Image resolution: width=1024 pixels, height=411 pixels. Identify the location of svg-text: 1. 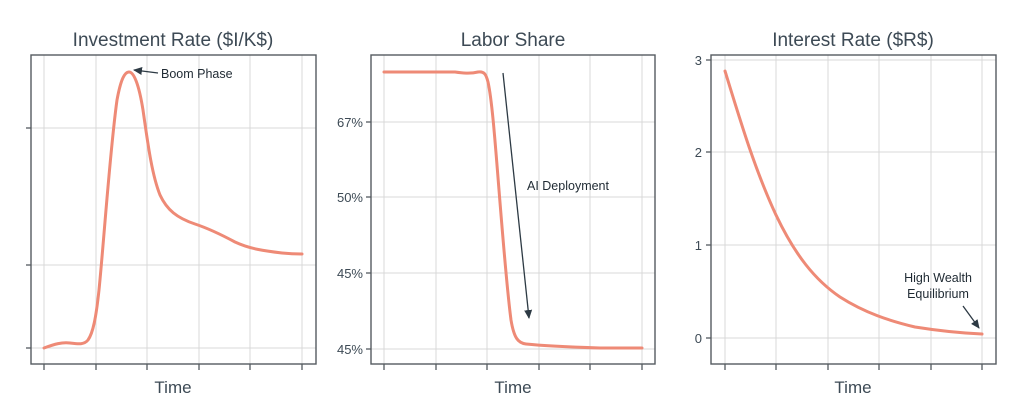
(698, 245).